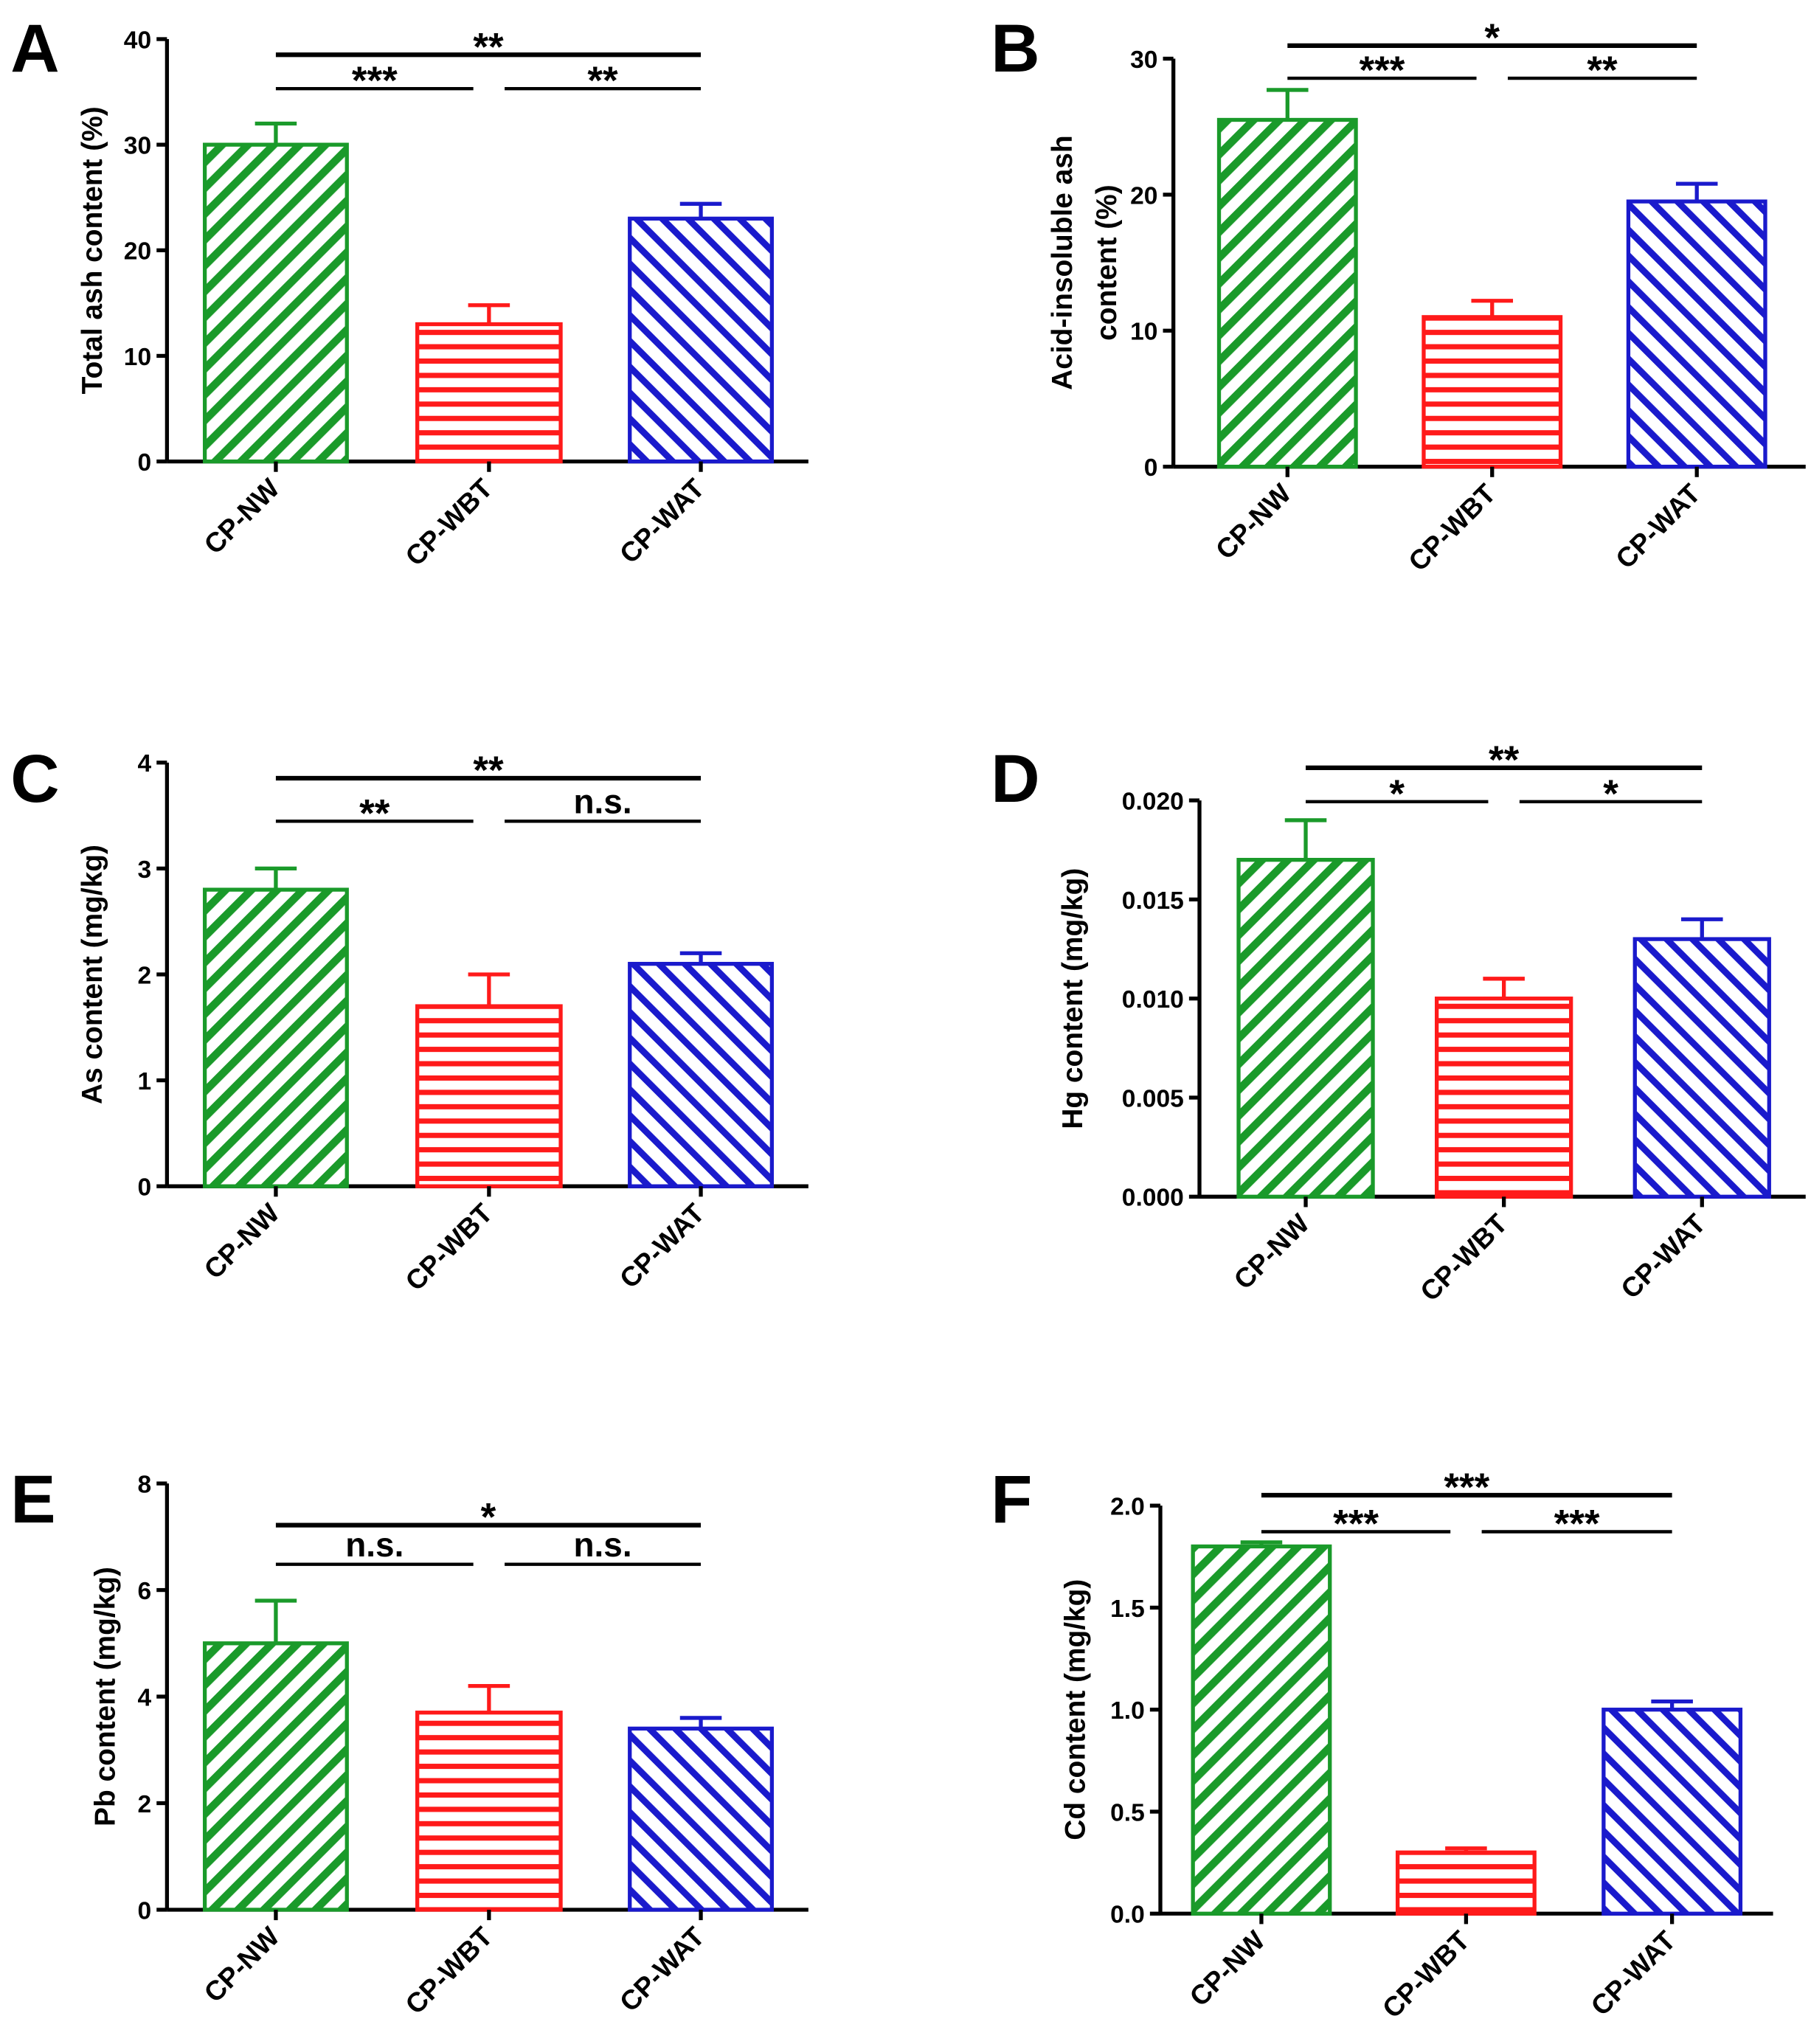 Image resolution: width=1811 pixels, height=2044 pixels. I want to click on y-tick-label: 0.000, so click(1153, 1198).